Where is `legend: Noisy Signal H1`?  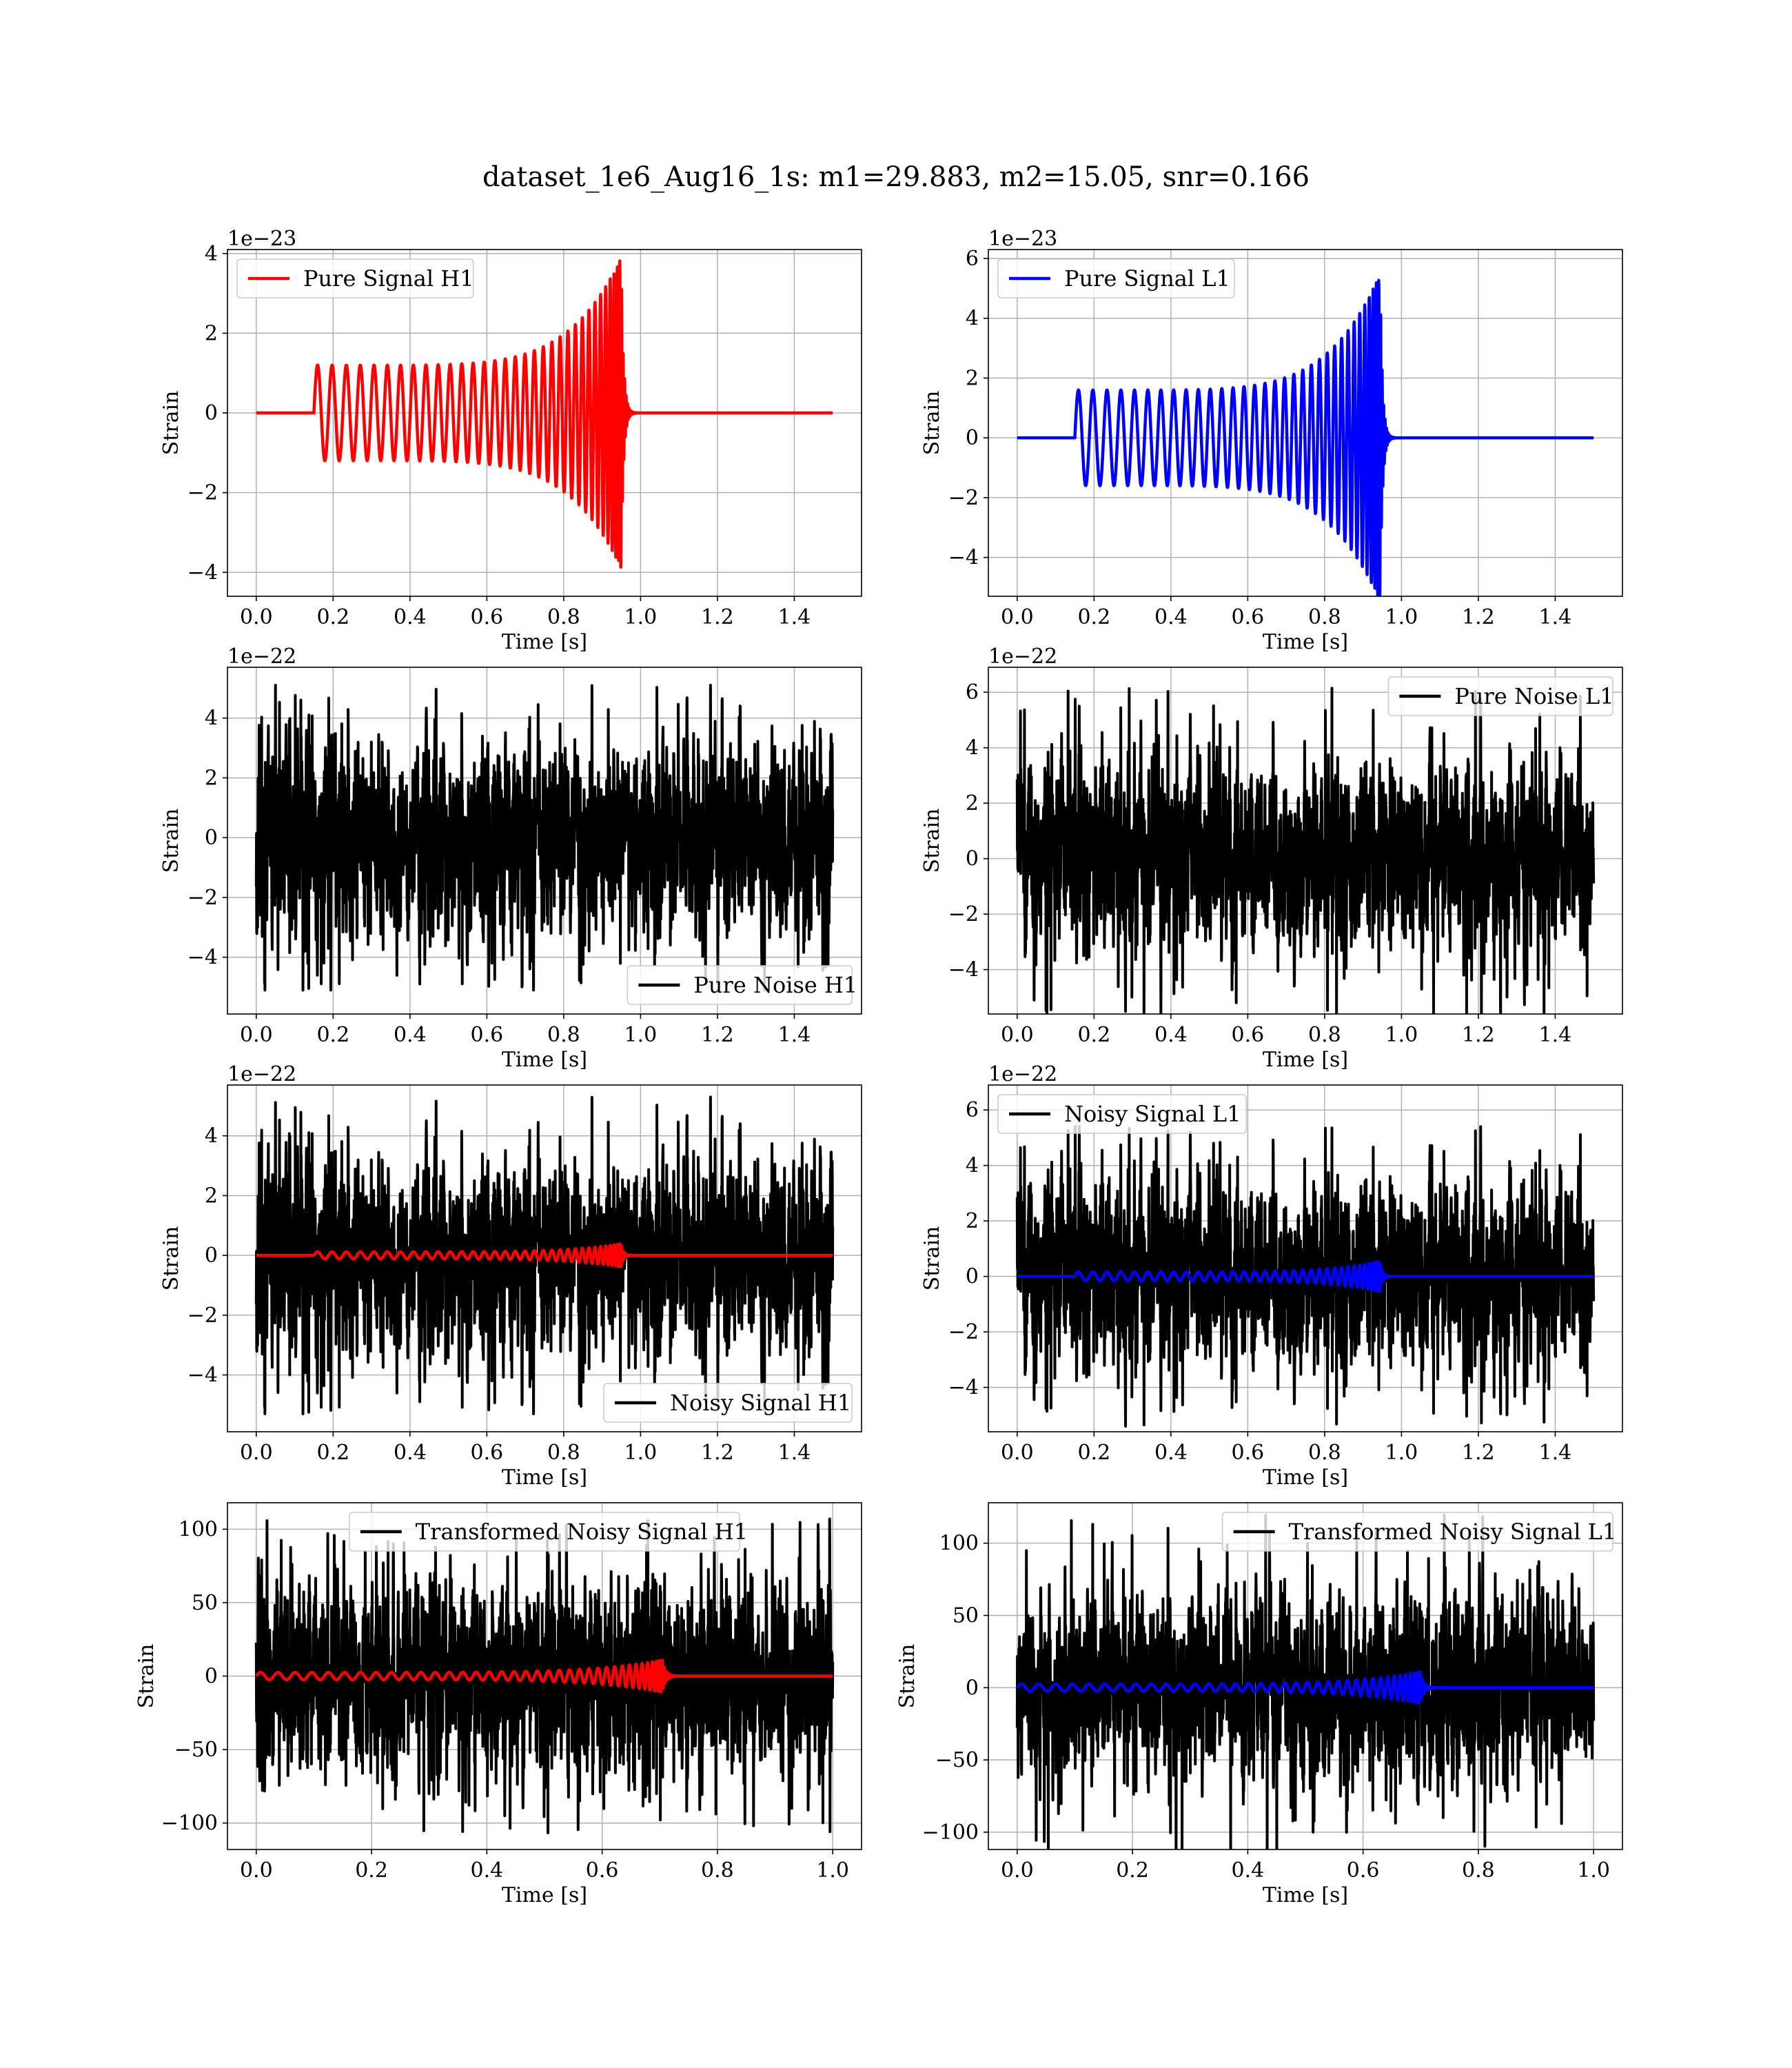
legend: Noisy Signal H1 is located at coordinates (728, 1403).